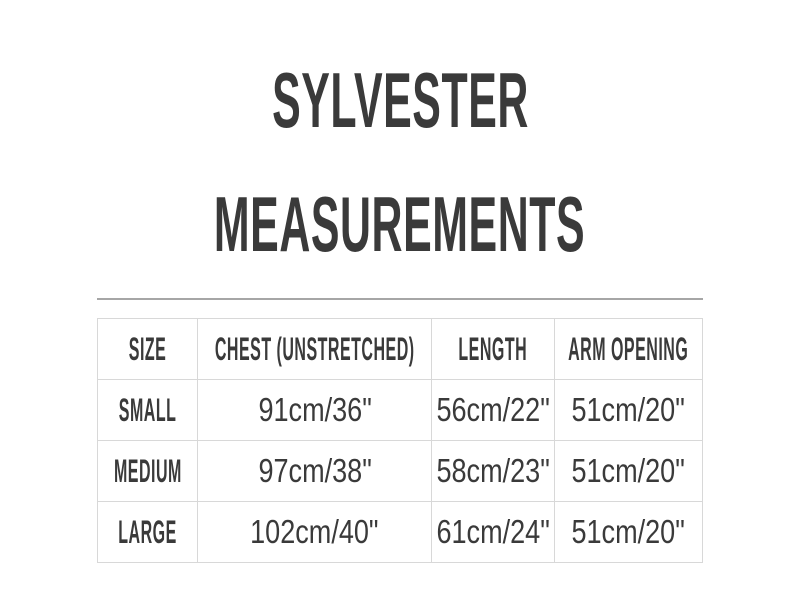 The image size is (800, 590). I want to click on row-small-arm-value: 51cm/20", so click(628, 409).